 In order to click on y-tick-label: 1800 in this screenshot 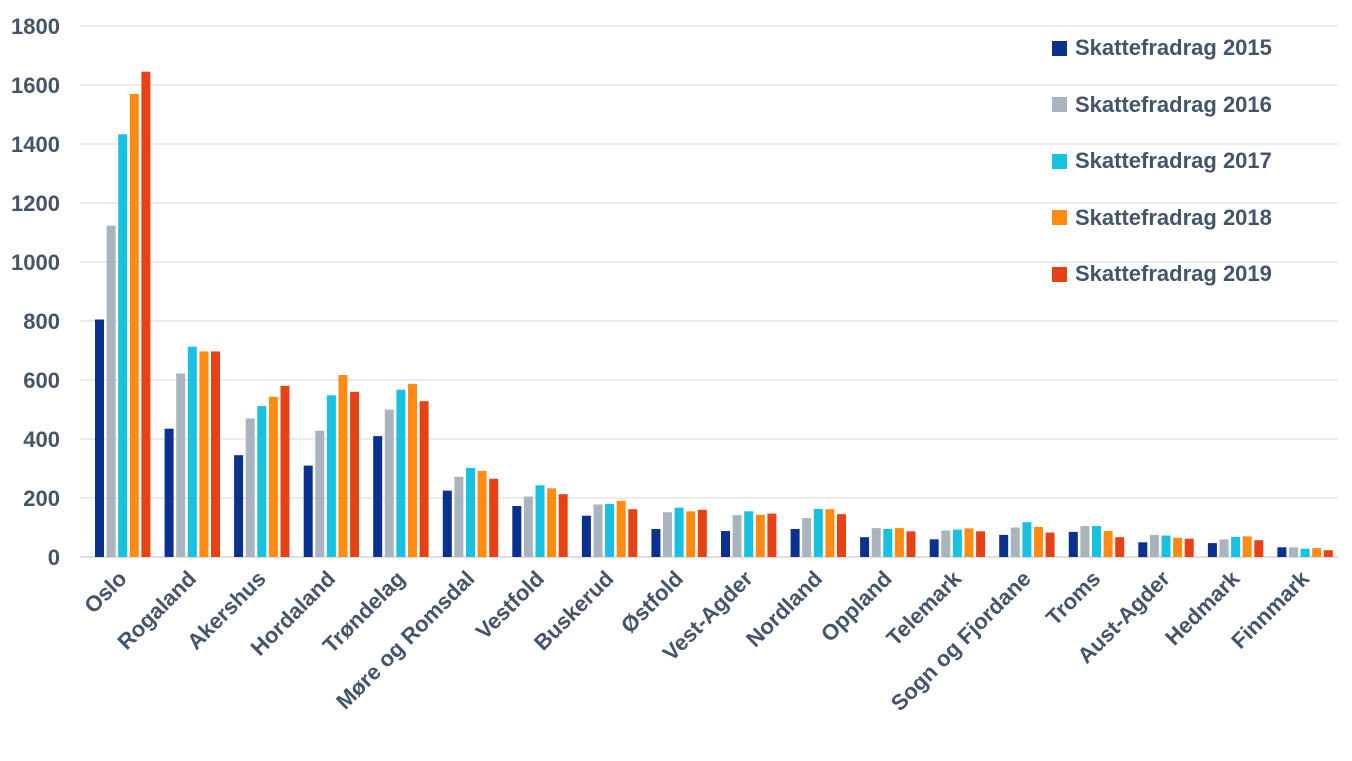, I will do `click(35, 26)`.